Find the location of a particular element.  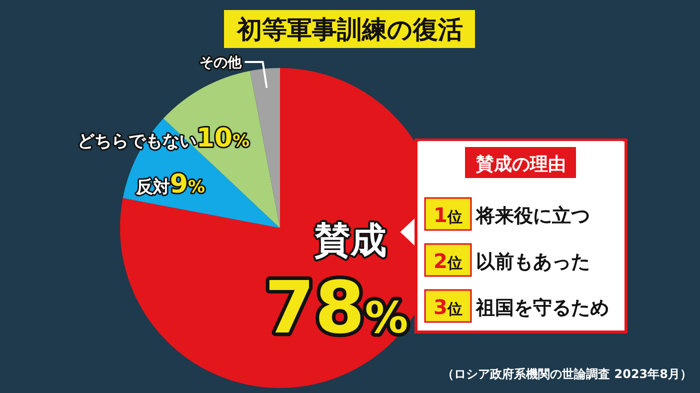

title: 初等軍事訓練の復活 is located at coordinates (349, 29).